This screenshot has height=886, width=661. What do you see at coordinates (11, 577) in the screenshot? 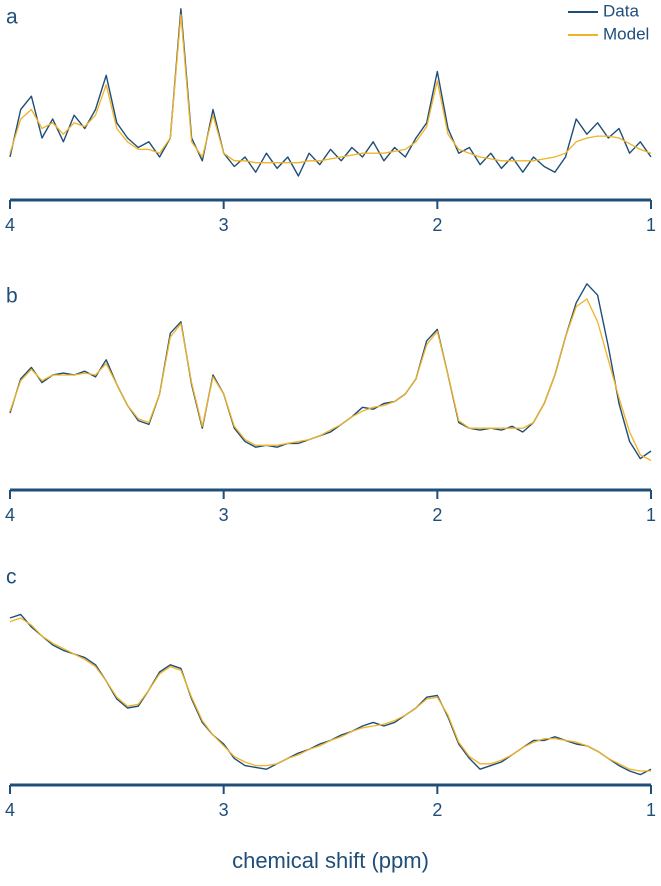
I see `panel-label: c` at bounding box center [11, 577].